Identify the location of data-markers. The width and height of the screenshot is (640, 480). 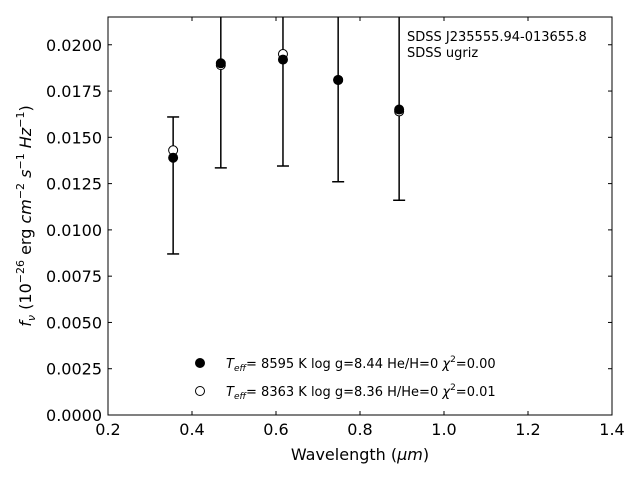
(286, 106).